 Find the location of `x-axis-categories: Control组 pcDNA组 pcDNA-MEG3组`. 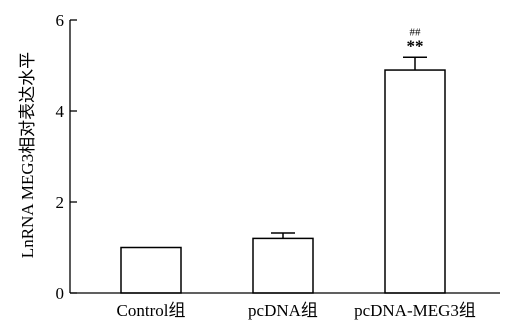

x-axis-categories: Control组 pcDNA组 pcDNA-MEG3组 is located at coordinates (296, 310).